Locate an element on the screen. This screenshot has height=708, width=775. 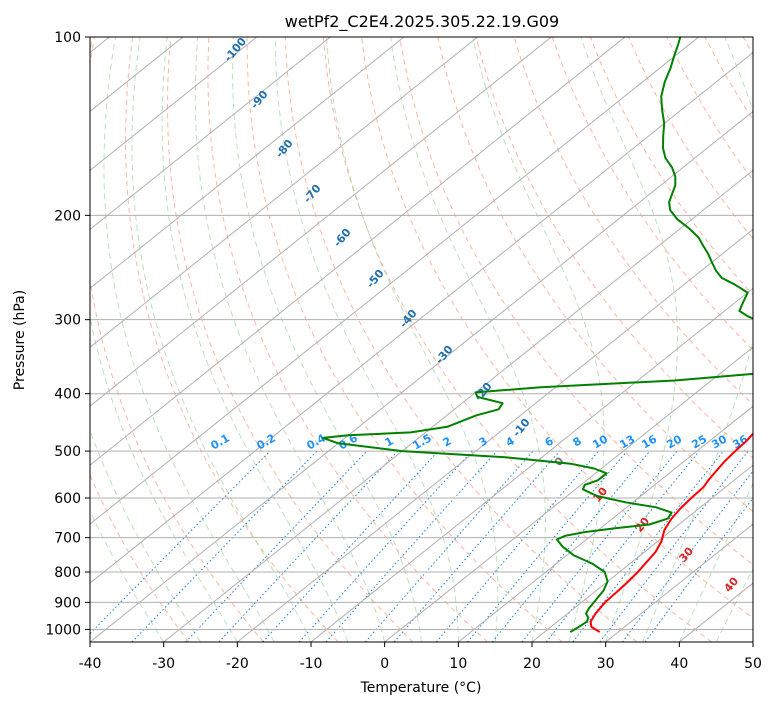
dry-adiabat-label: -30 is located at coordinates (444, 355).